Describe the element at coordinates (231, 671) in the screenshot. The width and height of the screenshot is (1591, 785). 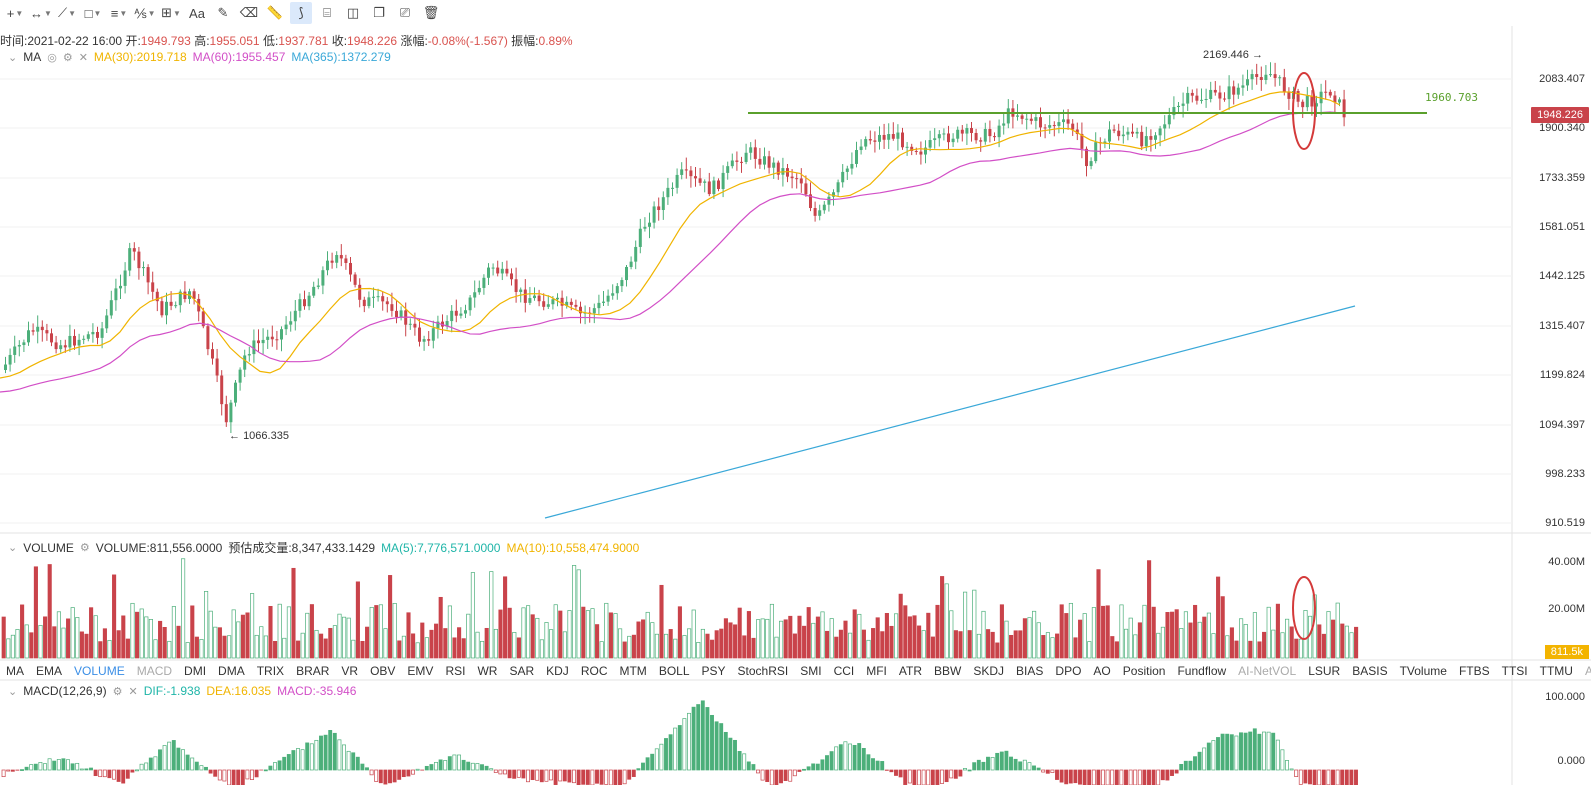
I see `tab-dma: DMA` at that location.